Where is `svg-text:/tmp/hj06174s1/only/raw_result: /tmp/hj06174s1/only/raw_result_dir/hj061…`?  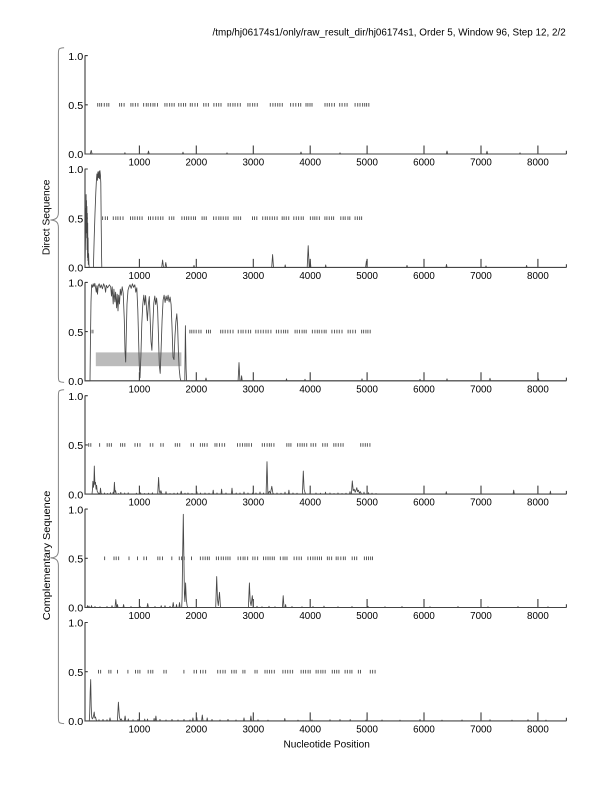
svg-text:/tmp/hj06174s1/only/raw_result: /tmp/hj06174s1/only/raw_result_dir/hj061… is located at coordinates (390, 33).